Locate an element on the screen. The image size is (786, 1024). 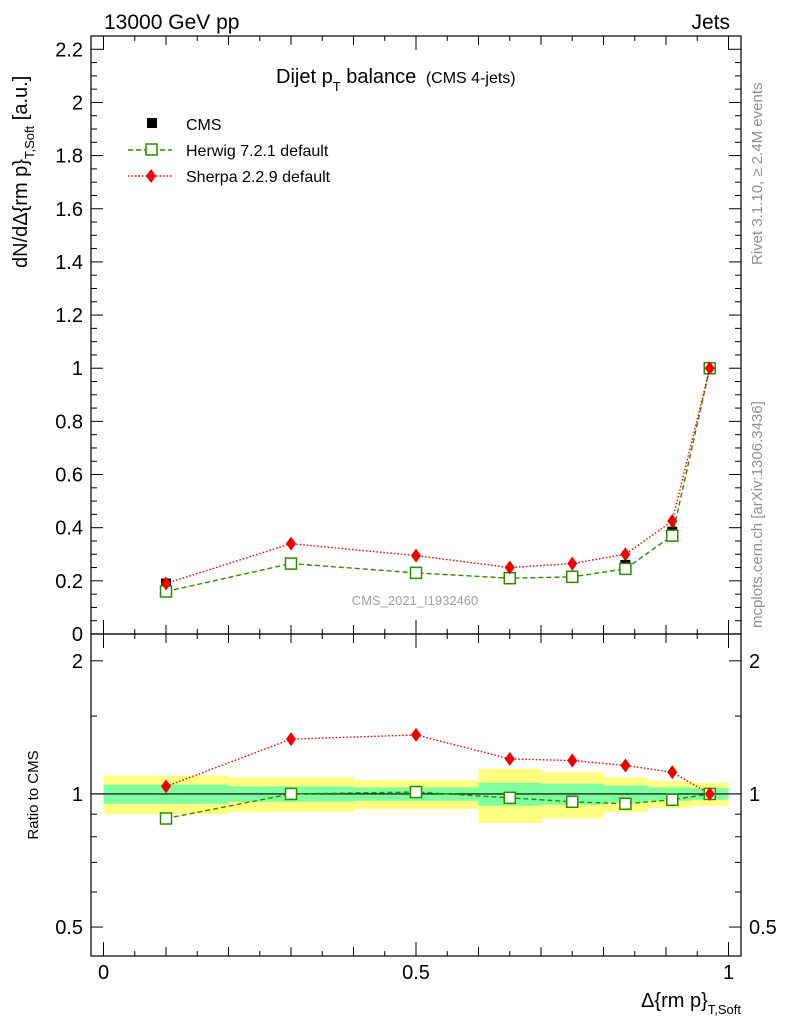
chart-title: Dijet pT balance (CMS 4-jets) is located at coordinates (396, 80).